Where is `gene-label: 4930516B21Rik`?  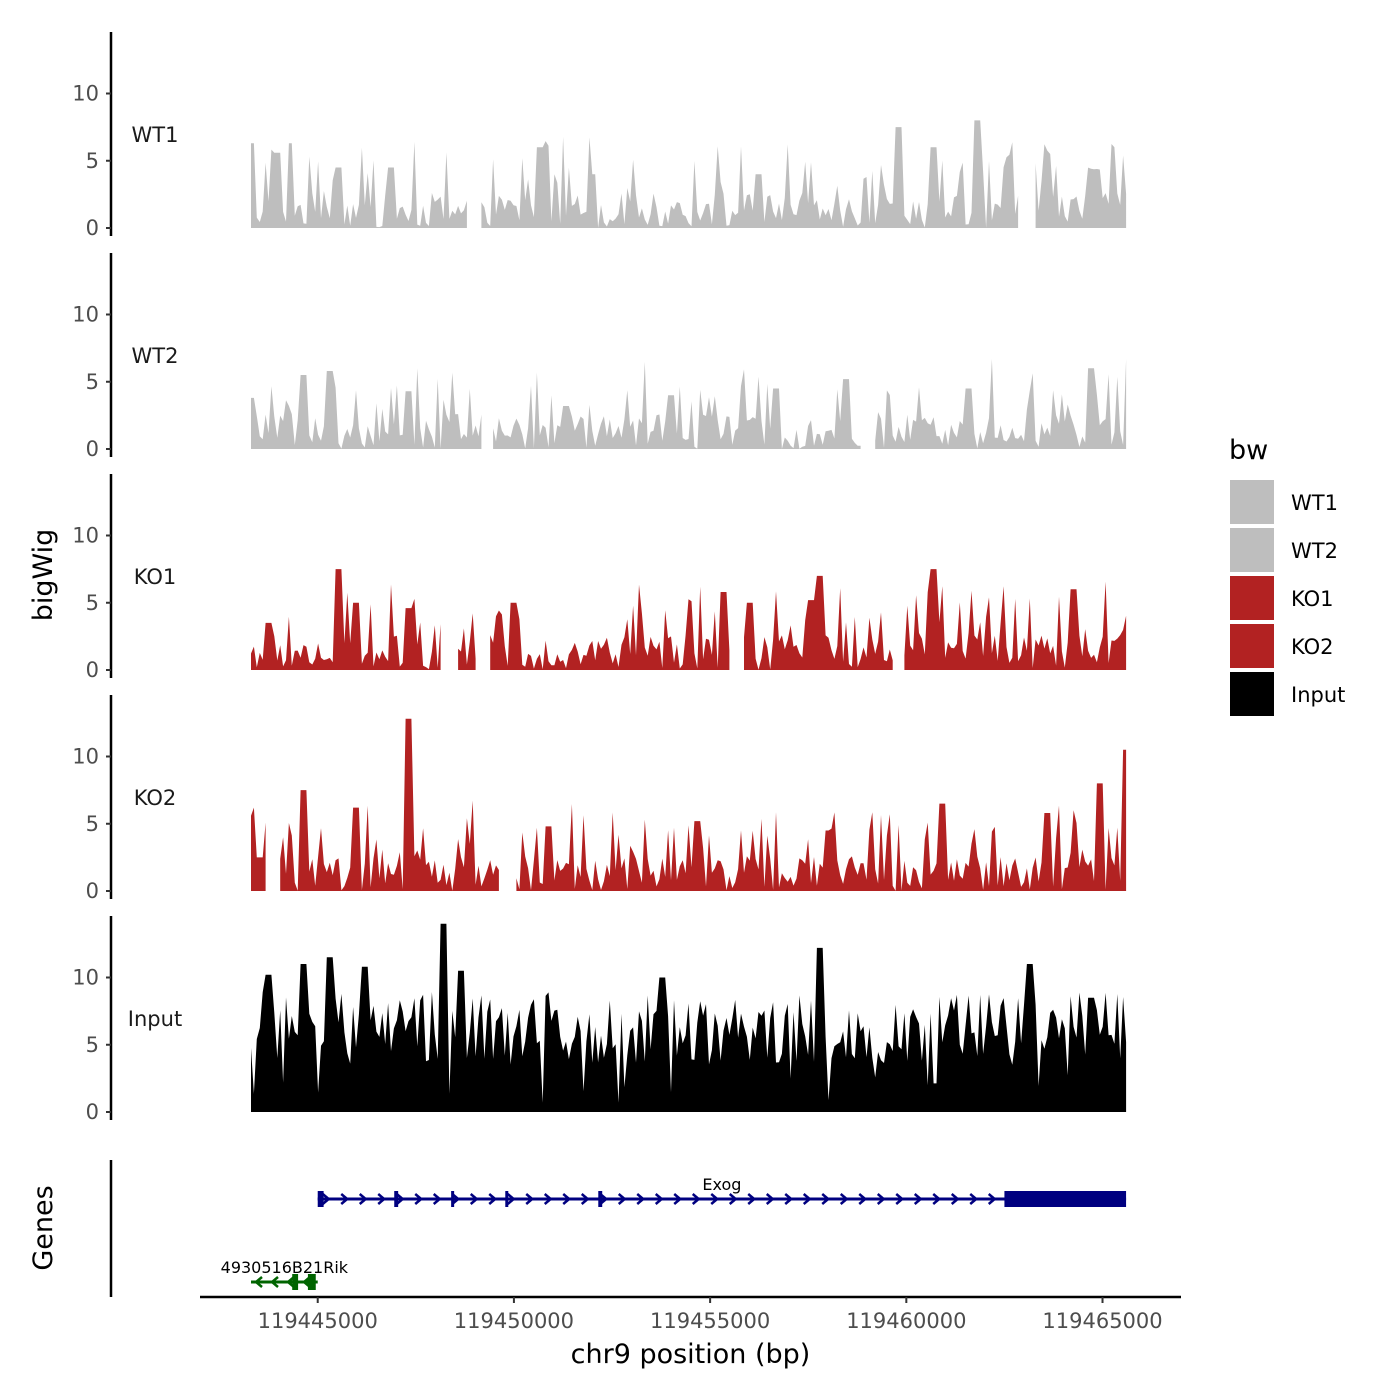
gene-label: 4930516B21Rik is located at coordinates (285, 1267).